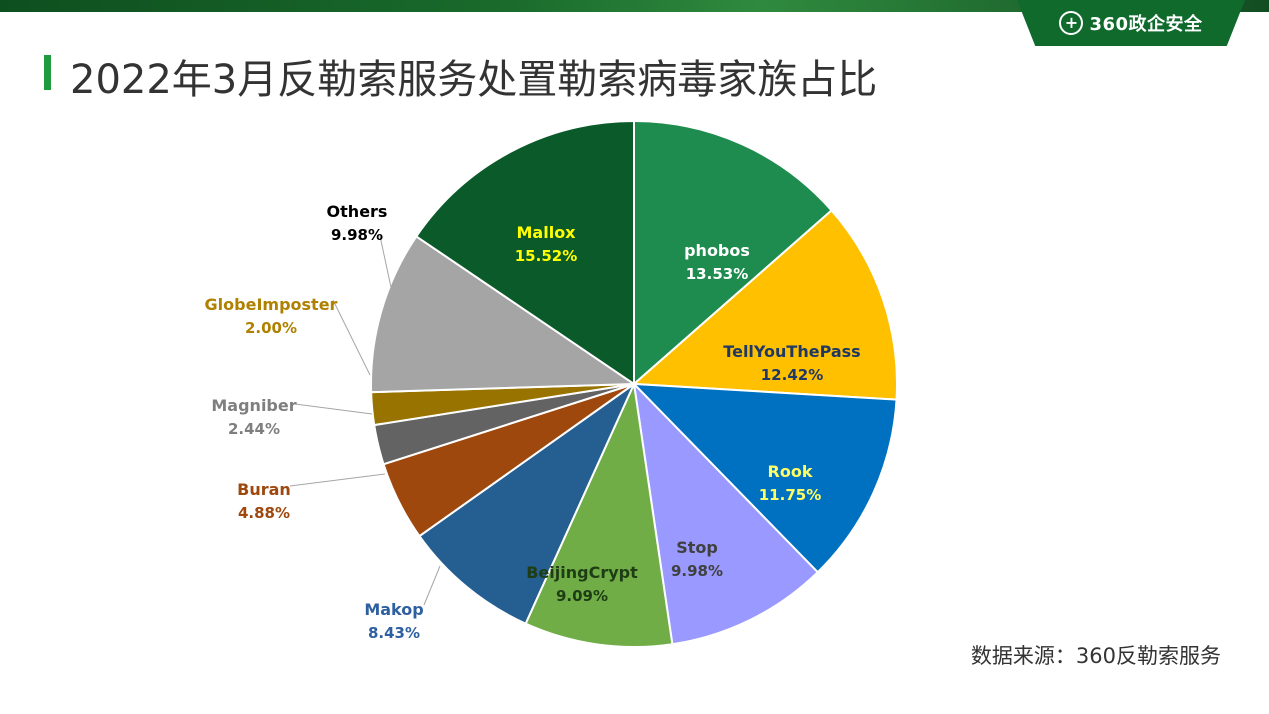 The width and height of the screenshot is (1269, 714). What do you see at coordinates (717, 250) in the screenshot?
I see `slice-label-phobos: phobos` at bounding box center [717, 250].